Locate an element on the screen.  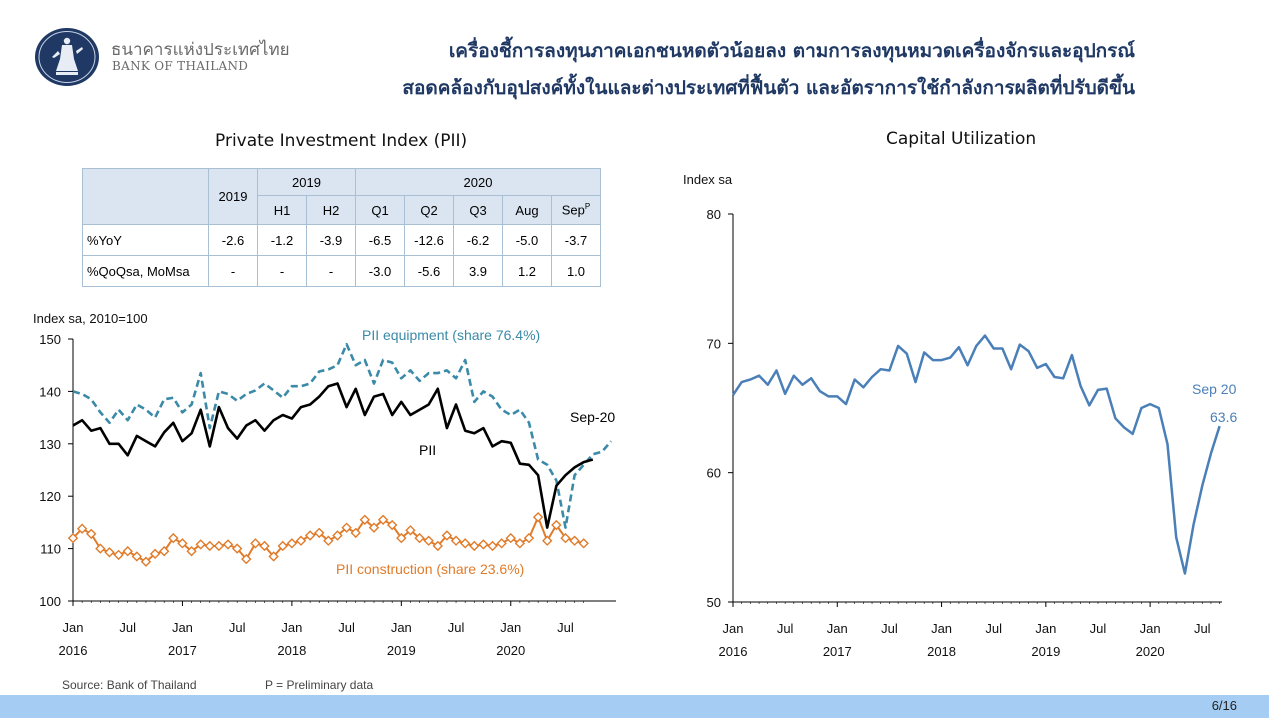
table-cell: 1.0 is located at coordinates (576, 271).